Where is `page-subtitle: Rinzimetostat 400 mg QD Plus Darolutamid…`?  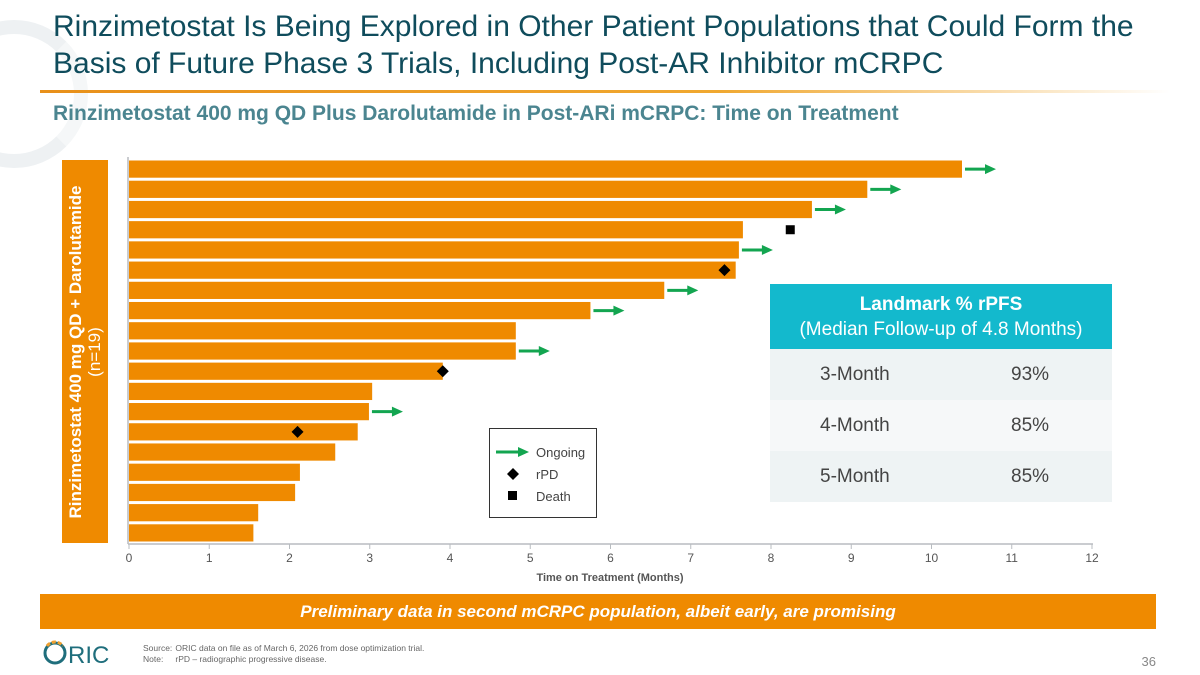 page-subtitle: Rinzimetostat 400 mg QD Plus Darolutamid… is located at coordinates (476, 113).